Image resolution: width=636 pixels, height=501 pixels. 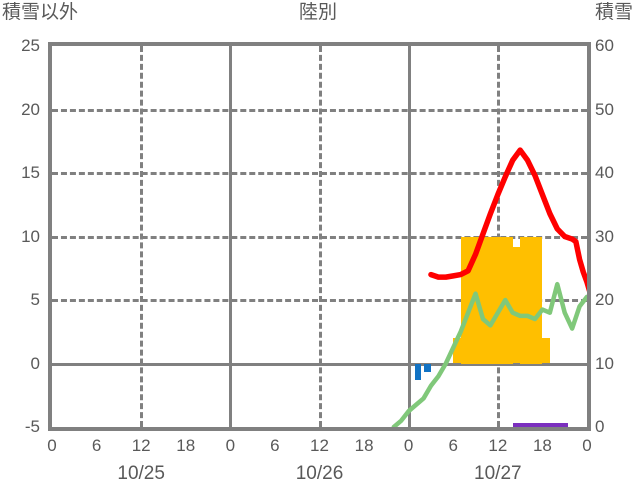 I want to click on day-label: 10/26, so click(x=319, y=473).